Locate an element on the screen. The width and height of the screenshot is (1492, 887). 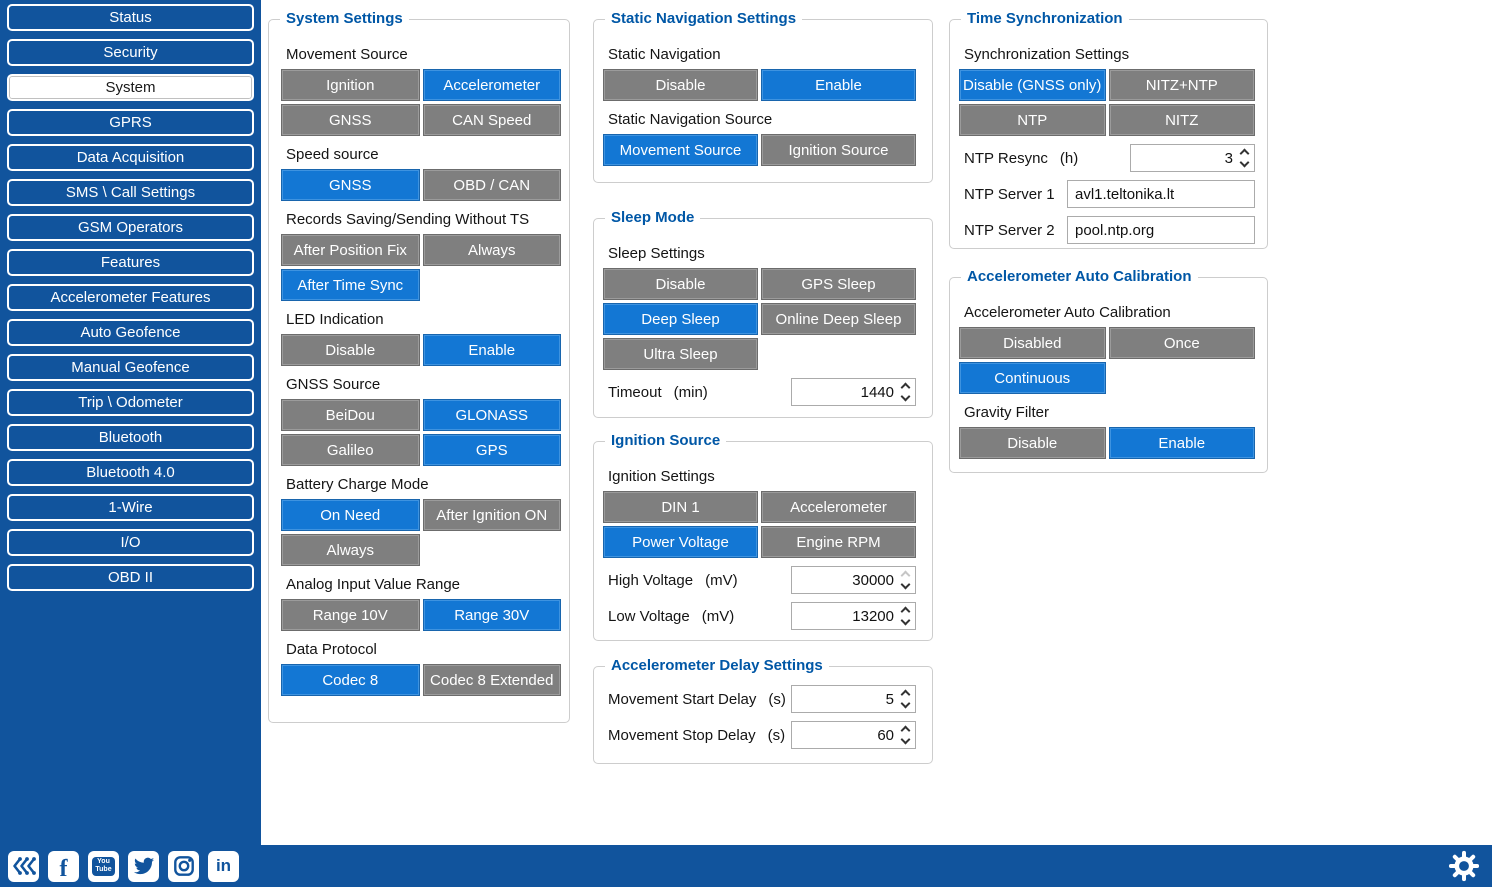
movement-stop-delay-stepper is located at coordinates (853, 735).